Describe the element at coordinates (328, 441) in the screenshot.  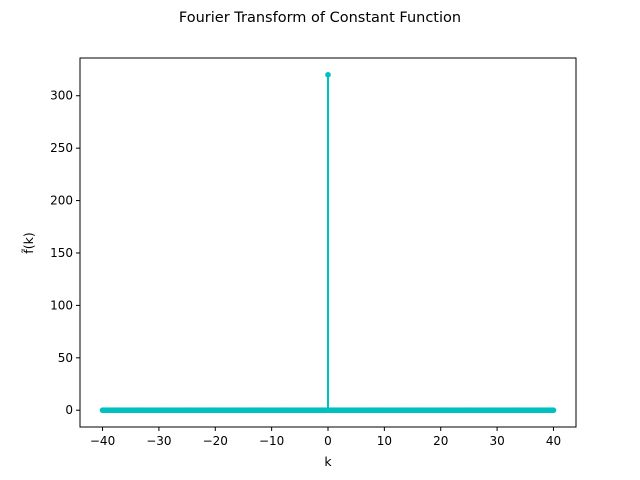
I see `x-tick-label: 0` at that location.